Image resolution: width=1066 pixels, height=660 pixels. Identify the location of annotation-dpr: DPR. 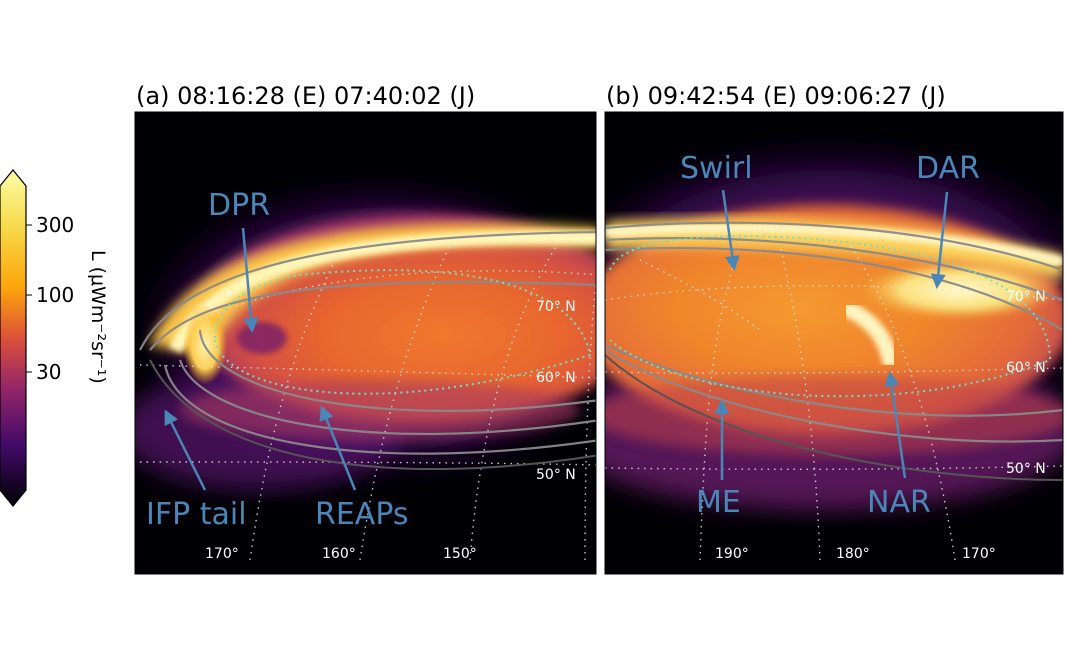
(239, 205).